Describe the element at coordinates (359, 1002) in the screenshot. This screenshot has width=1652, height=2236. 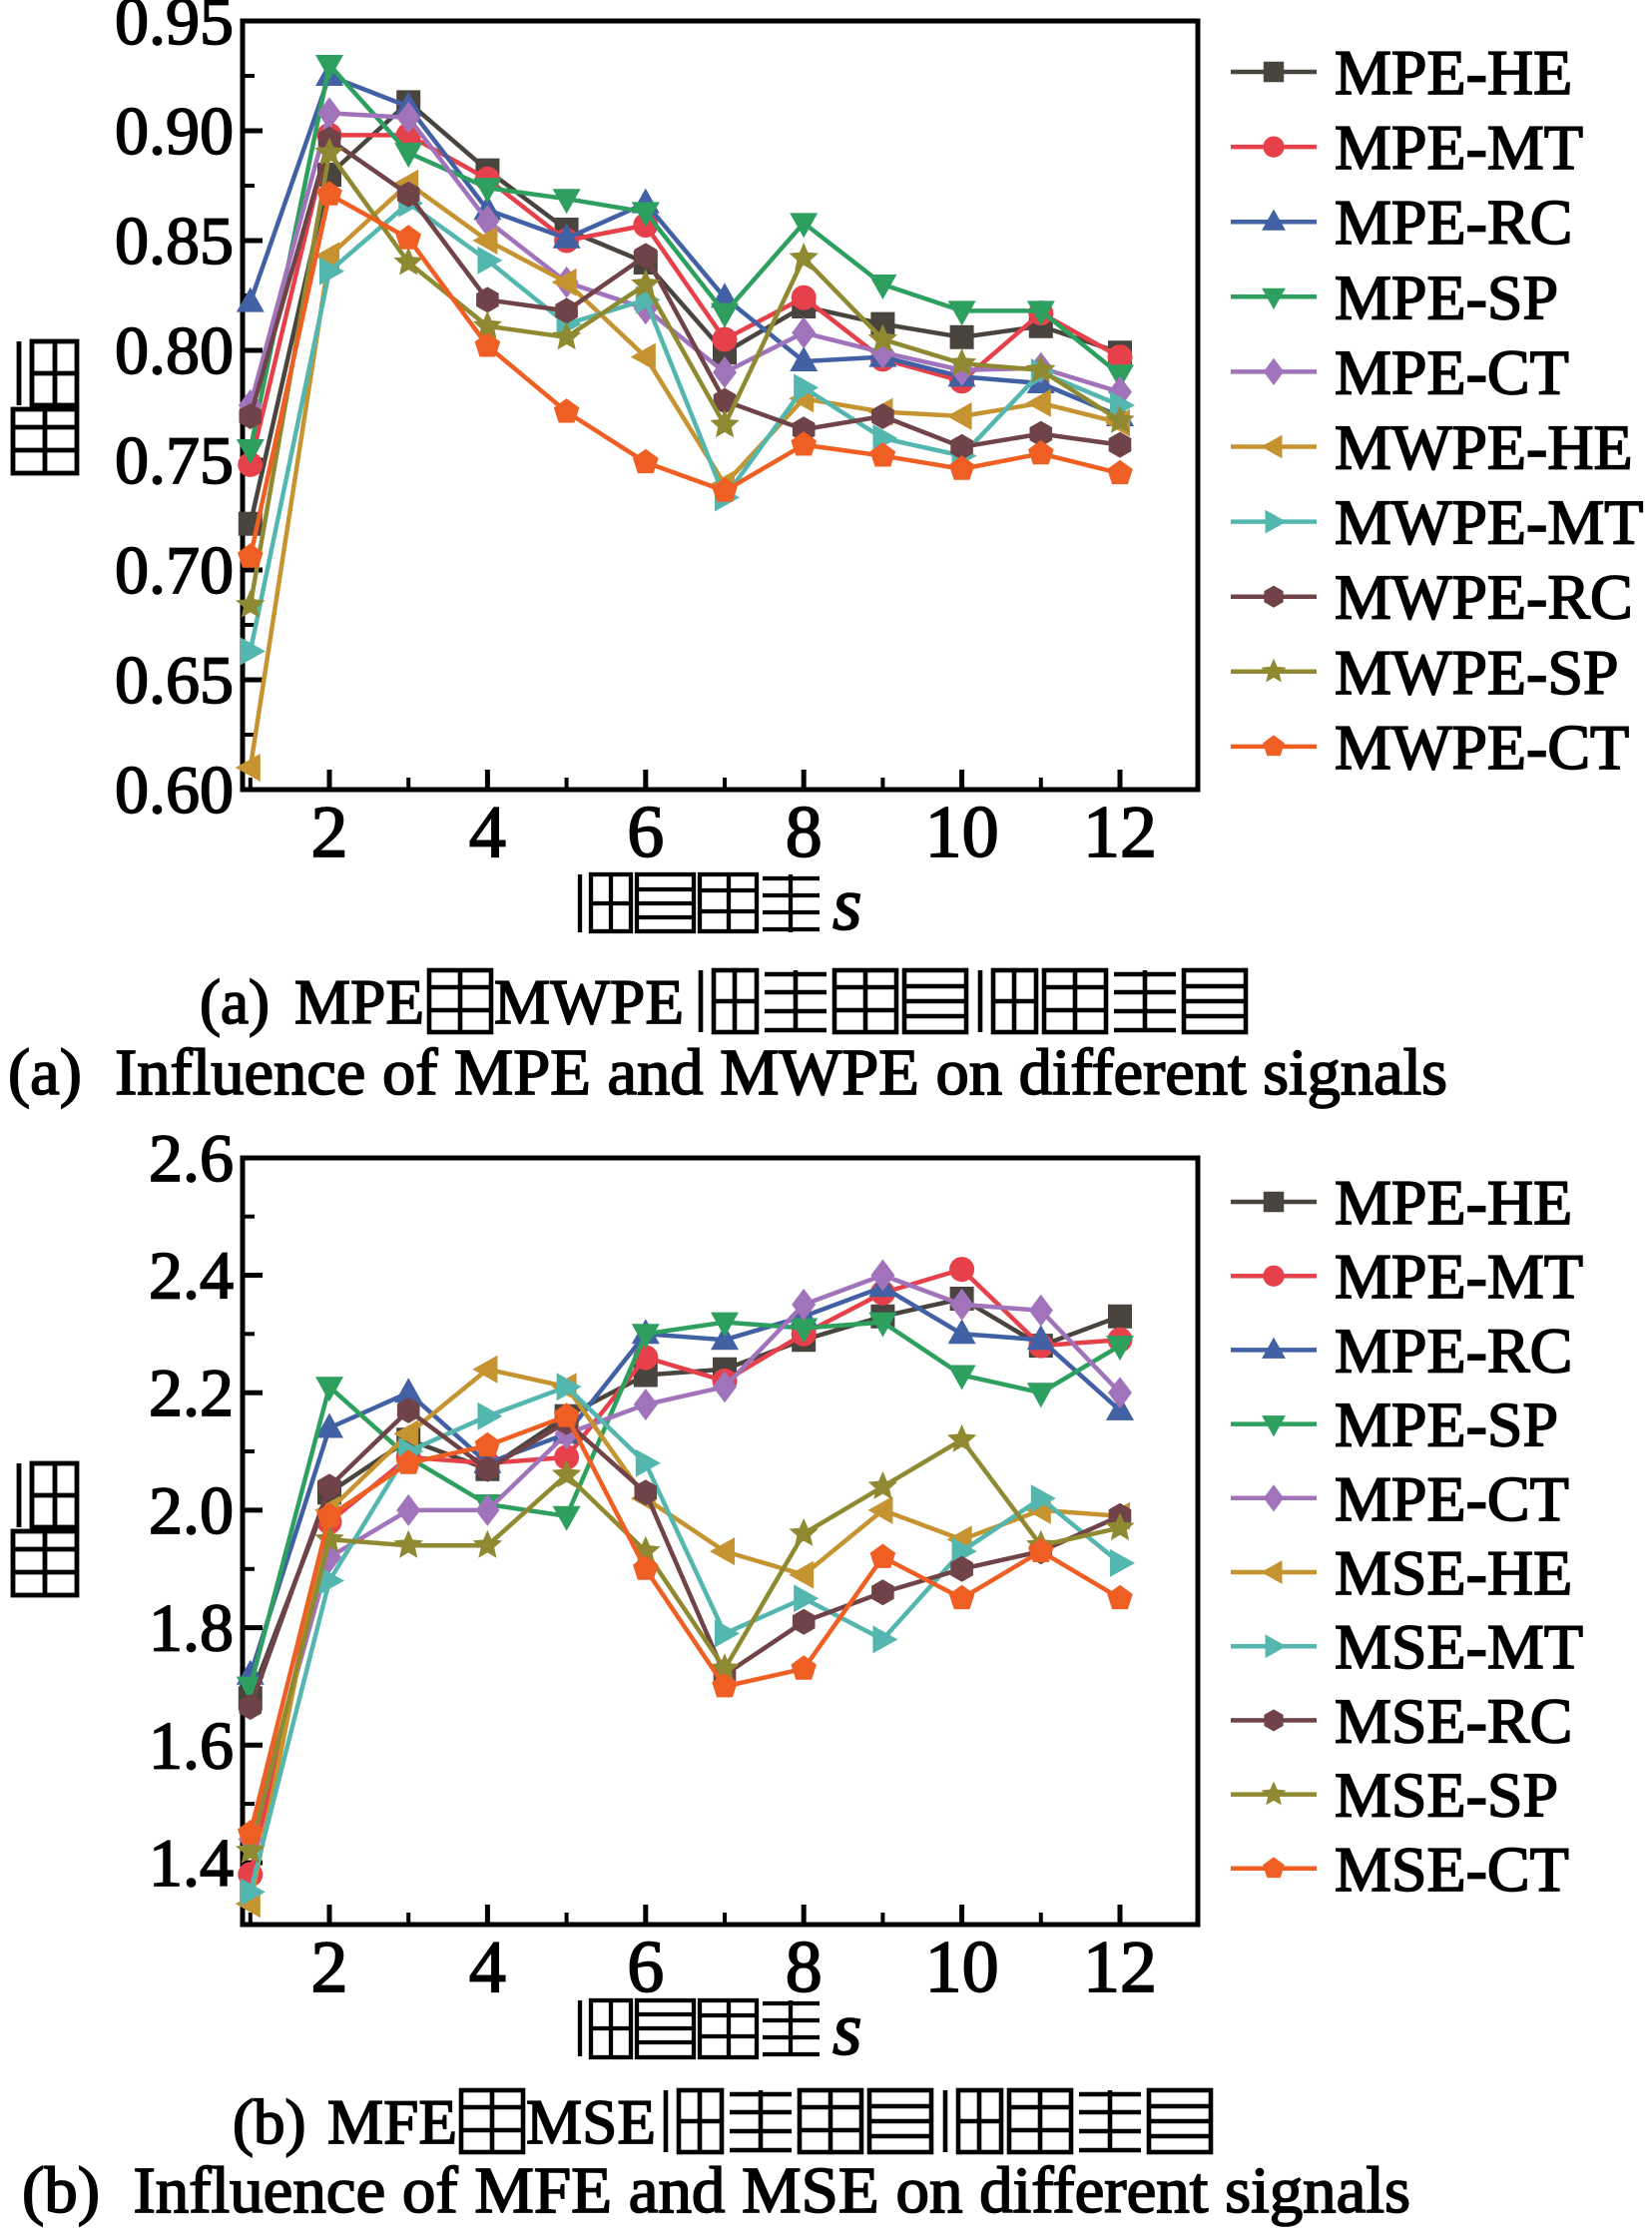
I see `svg-text: MPE` at that location.